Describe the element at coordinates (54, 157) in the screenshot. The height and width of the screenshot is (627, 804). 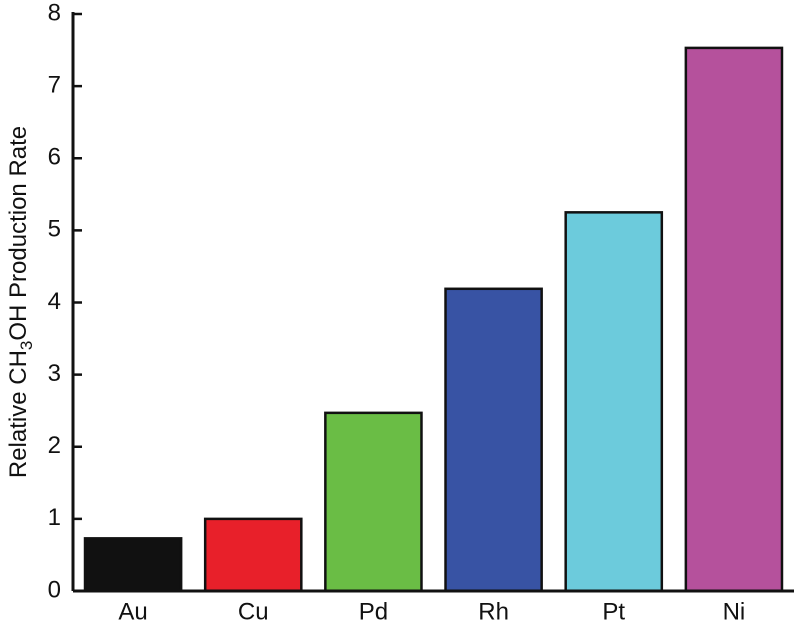
I see `y-tick-label: 6` at that location.